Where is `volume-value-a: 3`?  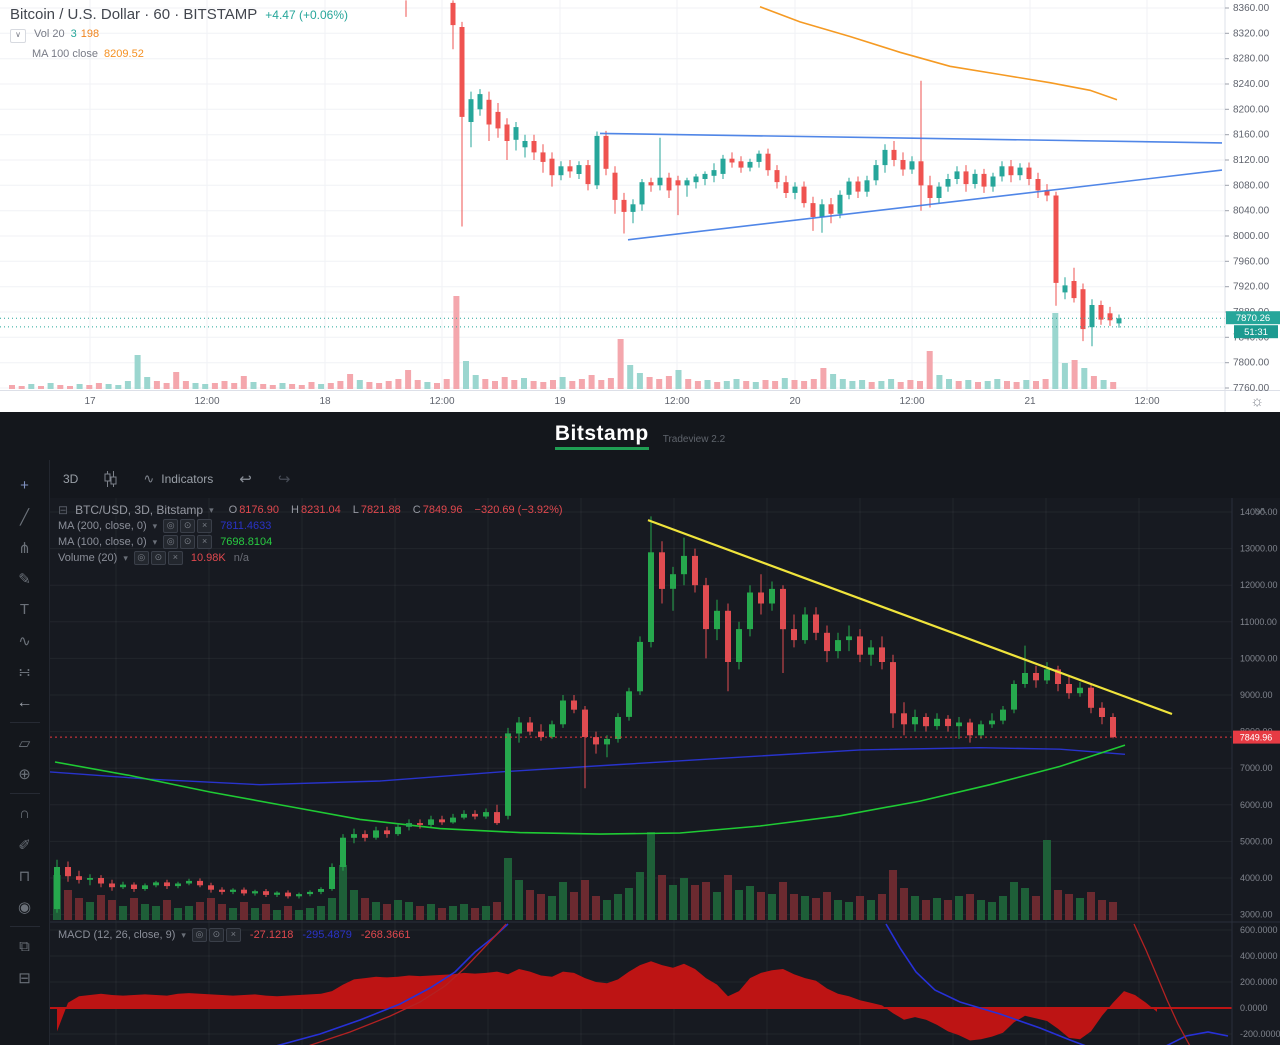 volume-value-a: 3 is located at coordinates (73, 34).